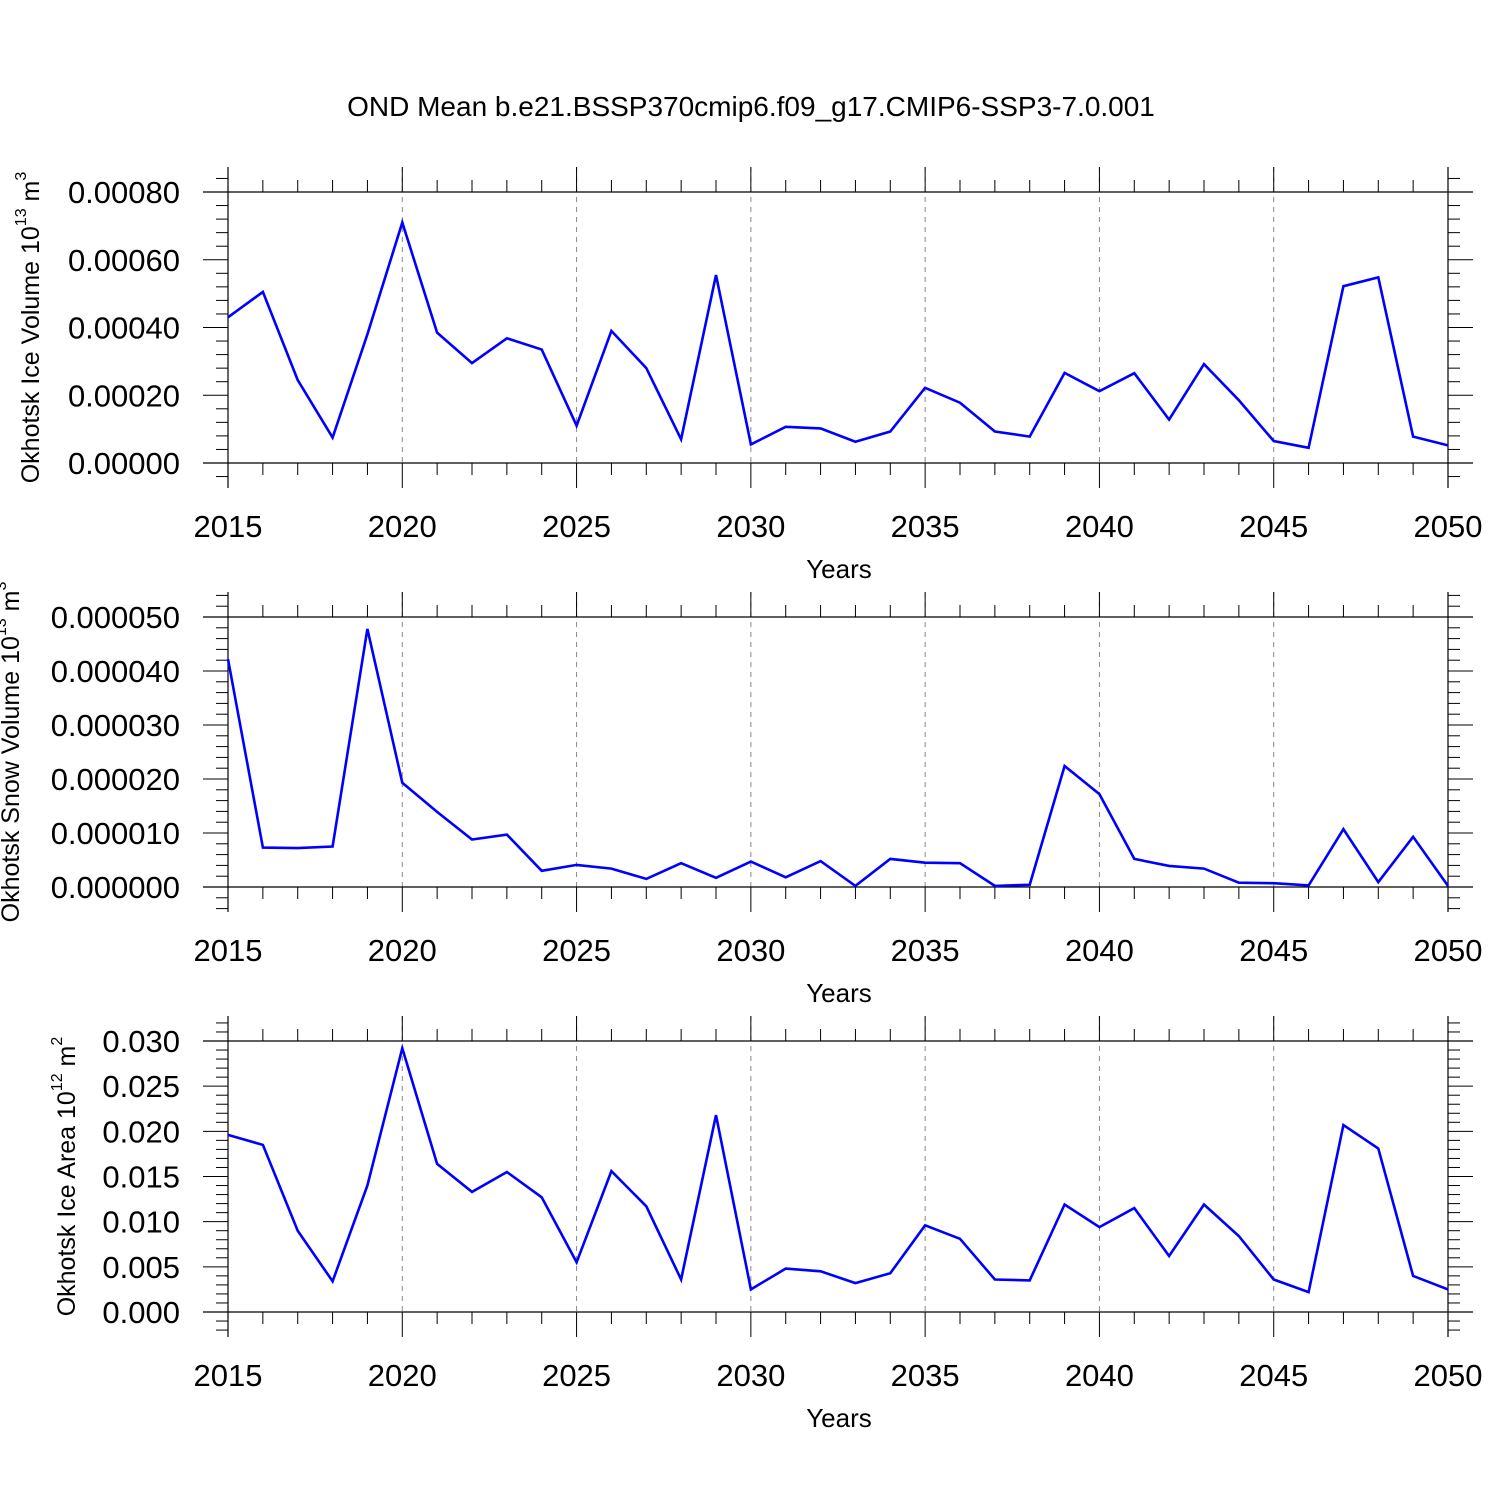 The width and height of the screenshot is (1500, 1500). Describe the element at coordinates (67, 1203) in the screenshot. I see `y-axis-label-text: Okhotsk Ice Area 10` at that location.